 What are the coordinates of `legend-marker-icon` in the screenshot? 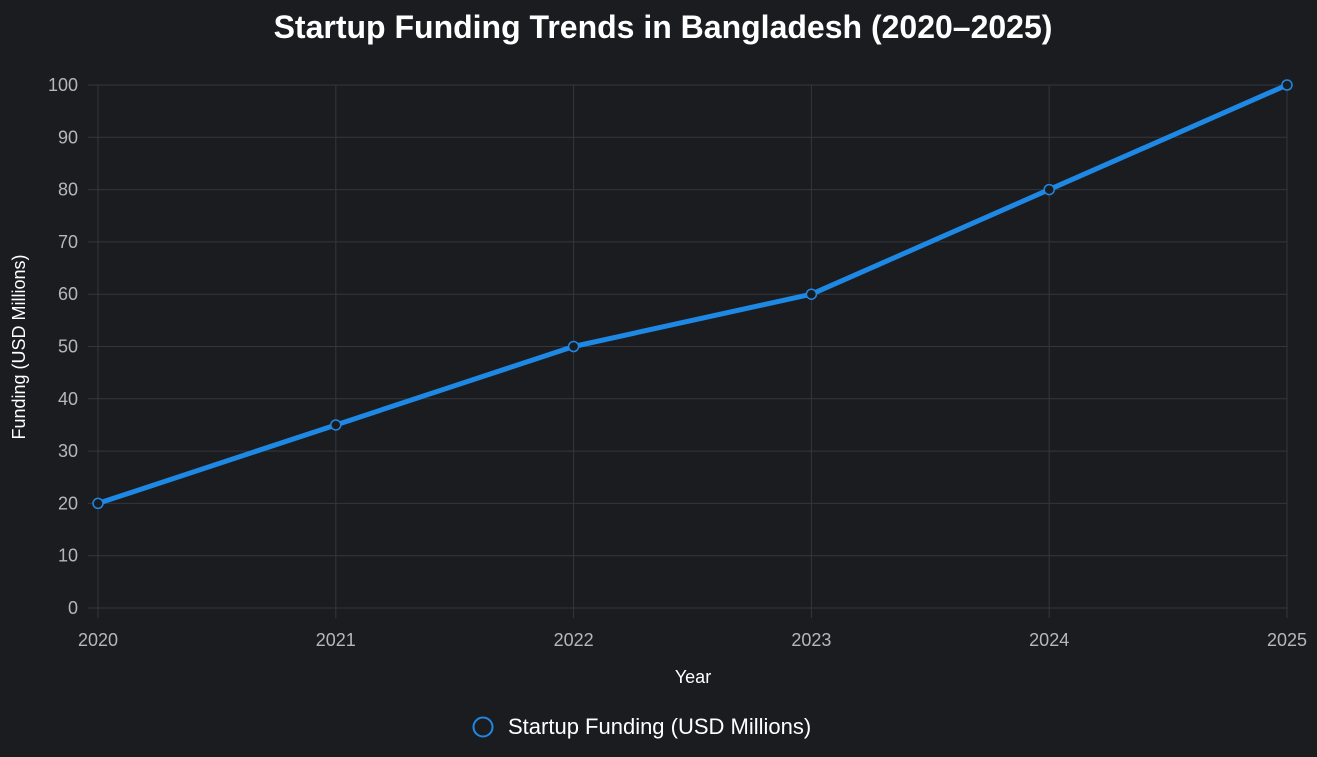 It's located at (483, 727).